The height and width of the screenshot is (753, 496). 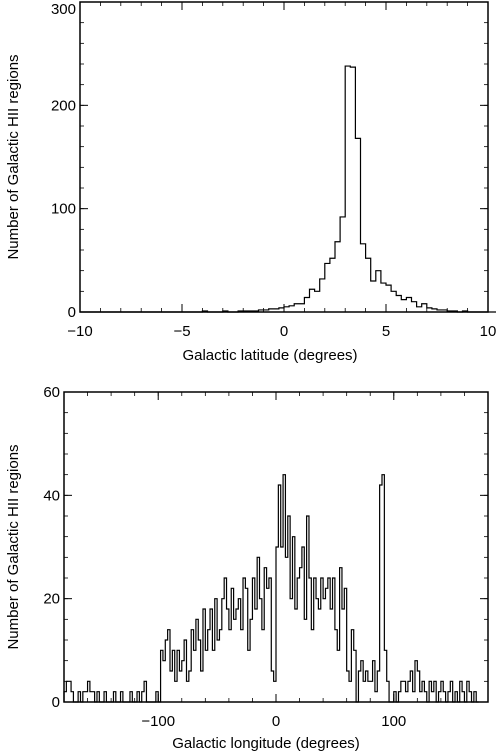 I want to click on y-tick-label-latitude-1: 100, so click(x=63, y=209).